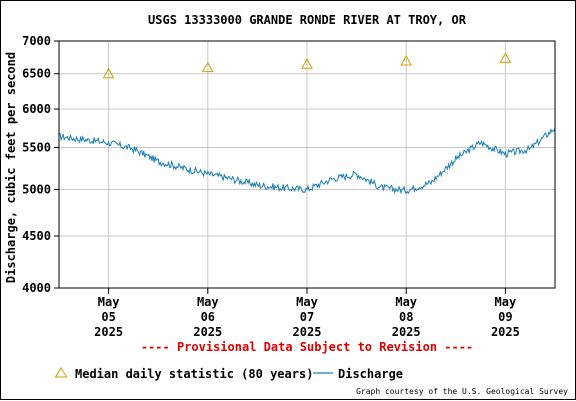 This screenshot has width=576, height=401. Describe the element at coordinates (11, 167) in the screenshot. I see `y-axis-label: Discharge, cubic feet per second` at that location.